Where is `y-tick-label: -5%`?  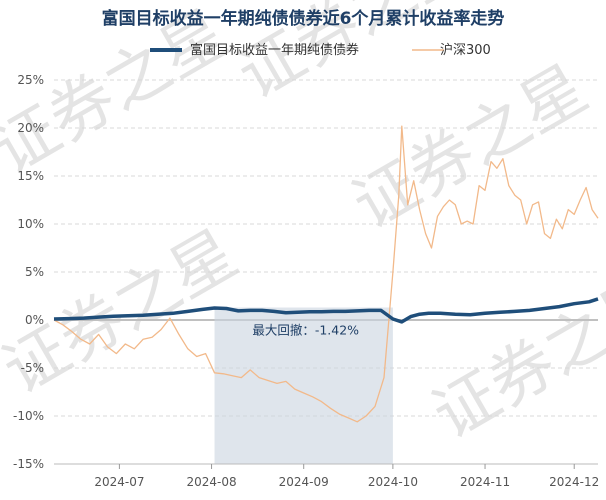 y-tick-label: -5% is located at coordinates (32, 368).